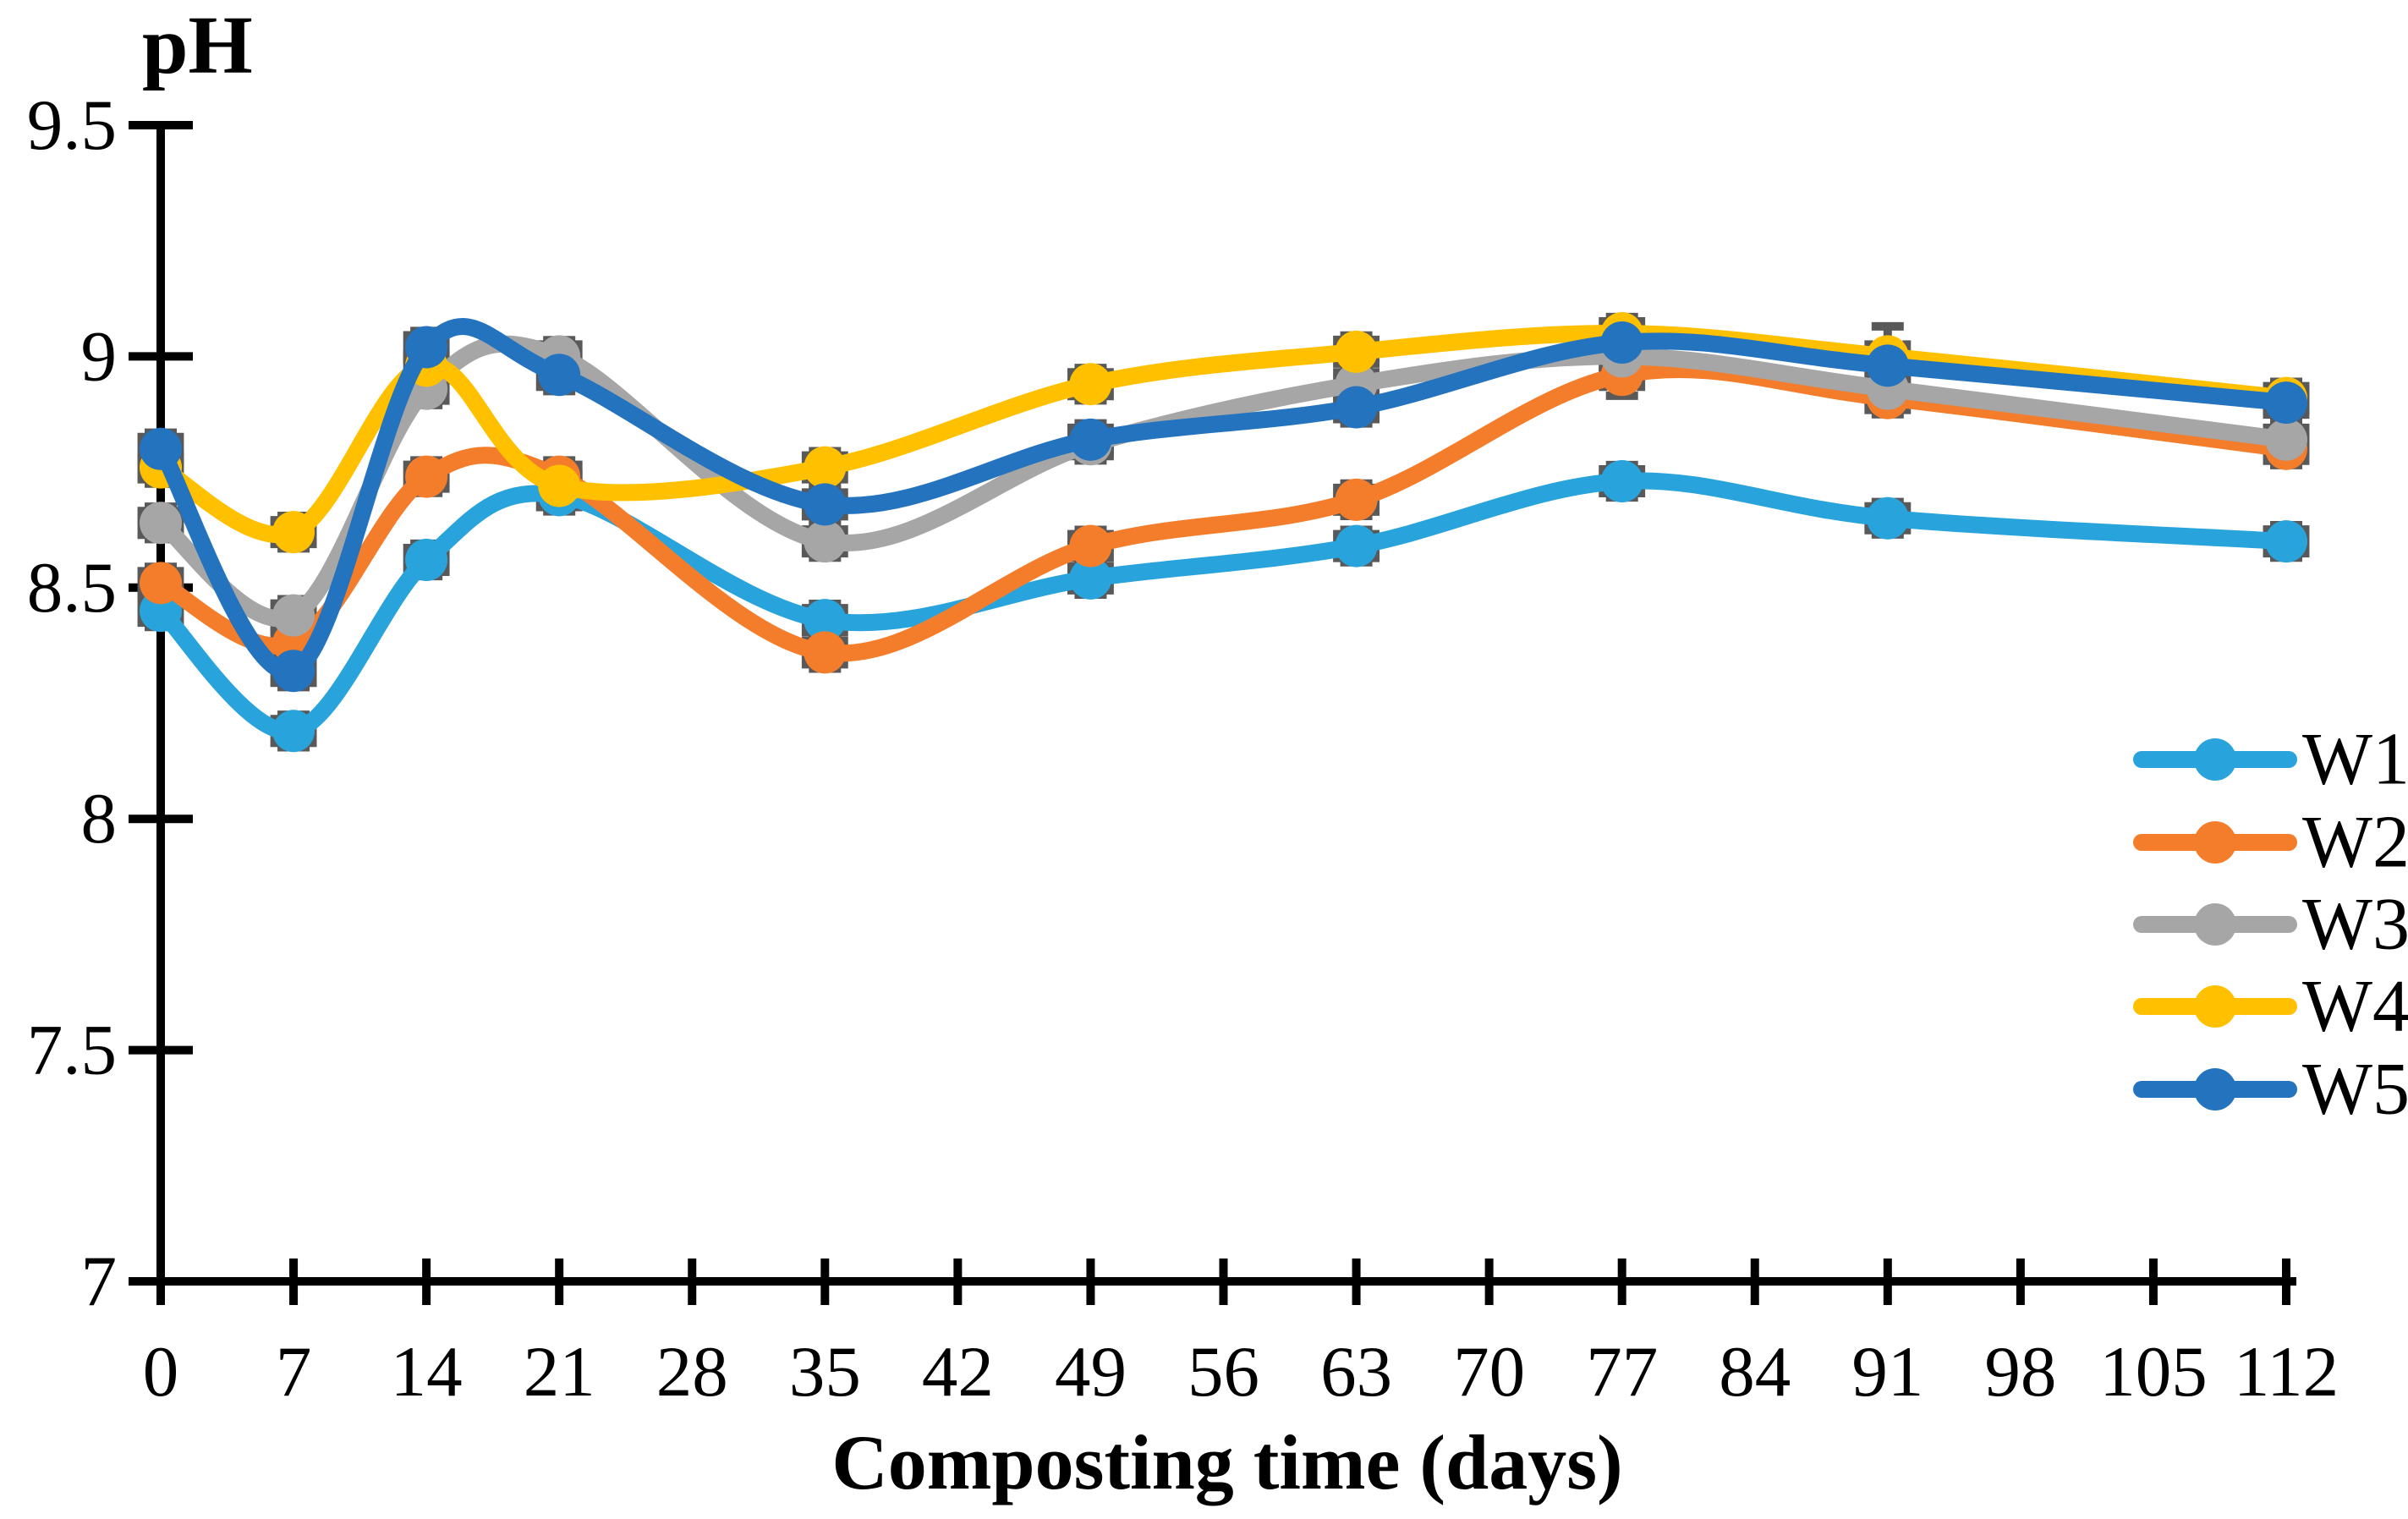 The height and width of the screenshot is (1519, 2408). I want to click on x-tick-label: 63, so click(1356, 1372).